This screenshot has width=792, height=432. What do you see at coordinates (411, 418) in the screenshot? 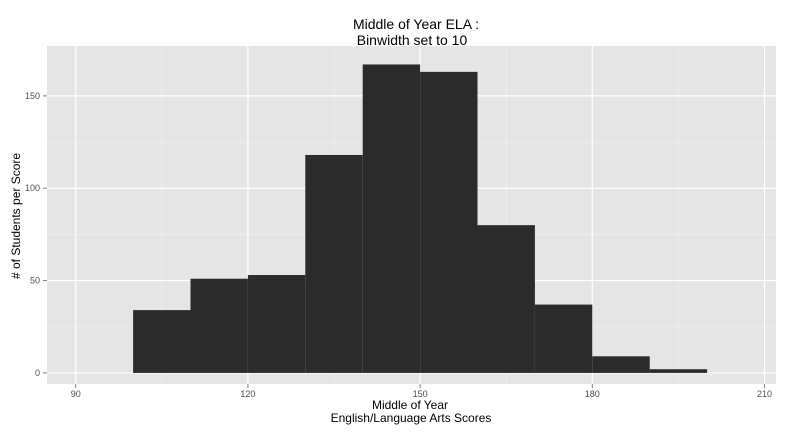
I see `x-axis-subtitle: English/Language Arts Scores` at bounding box center [411, 418].